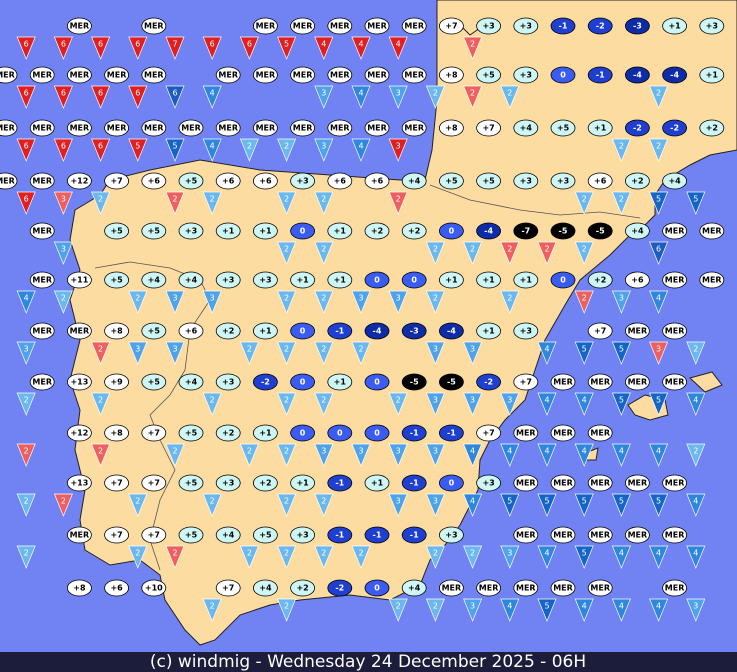 Image resolution: width=737 pixels, height=672 pixels. What do you see at coordinates (563, 26) in the screenshot?
I see `temperature-label: -1` at bounding box center [563, 26].